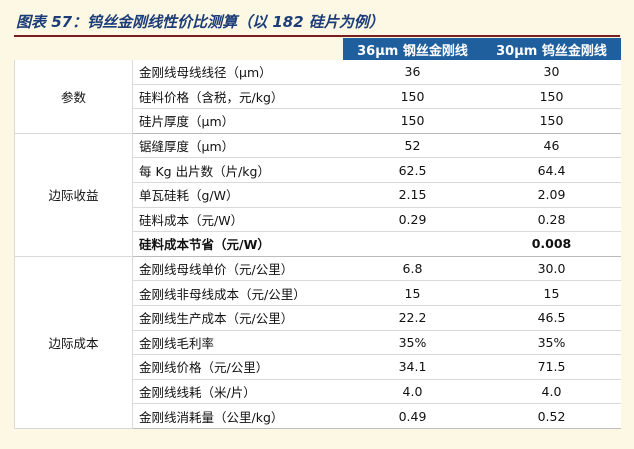  Describe the element at coordinates (412, 269) in the screenshot. I see `cell-steel-value: 6.8` at that location.